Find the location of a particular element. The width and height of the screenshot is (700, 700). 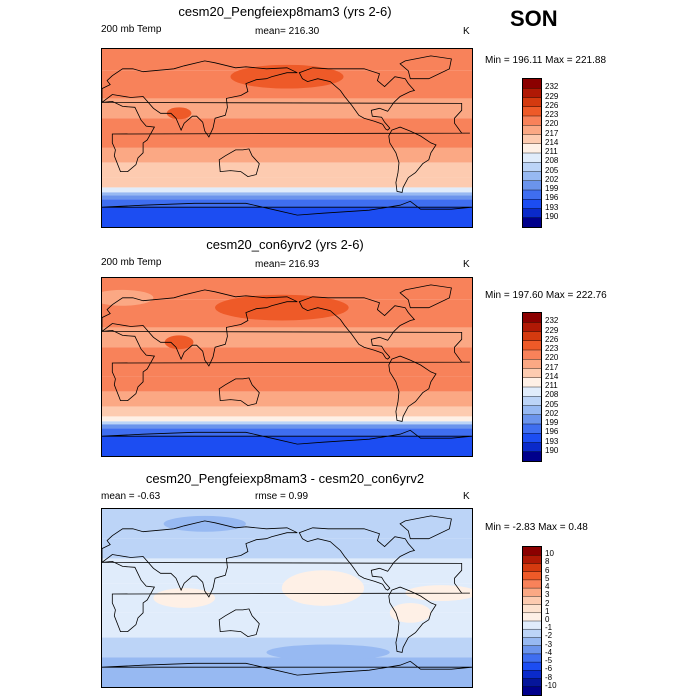

colorbar-tick-label: 10 is located at coordinates (549, 554).